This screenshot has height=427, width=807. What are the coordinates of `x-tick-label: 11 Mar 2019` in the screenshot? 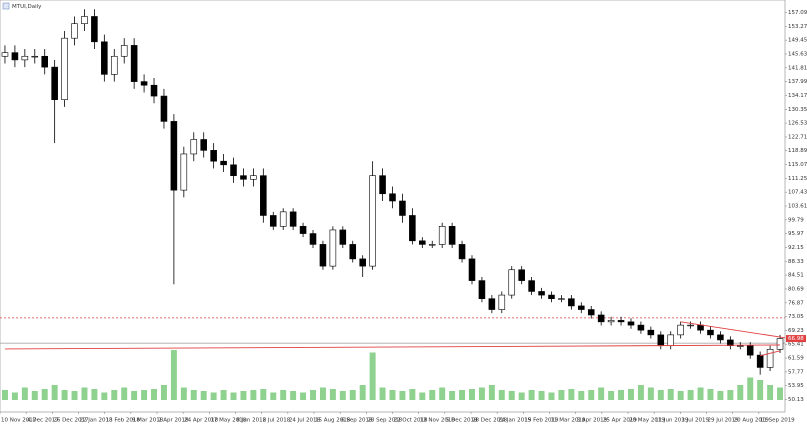 It's located at (568, 421).